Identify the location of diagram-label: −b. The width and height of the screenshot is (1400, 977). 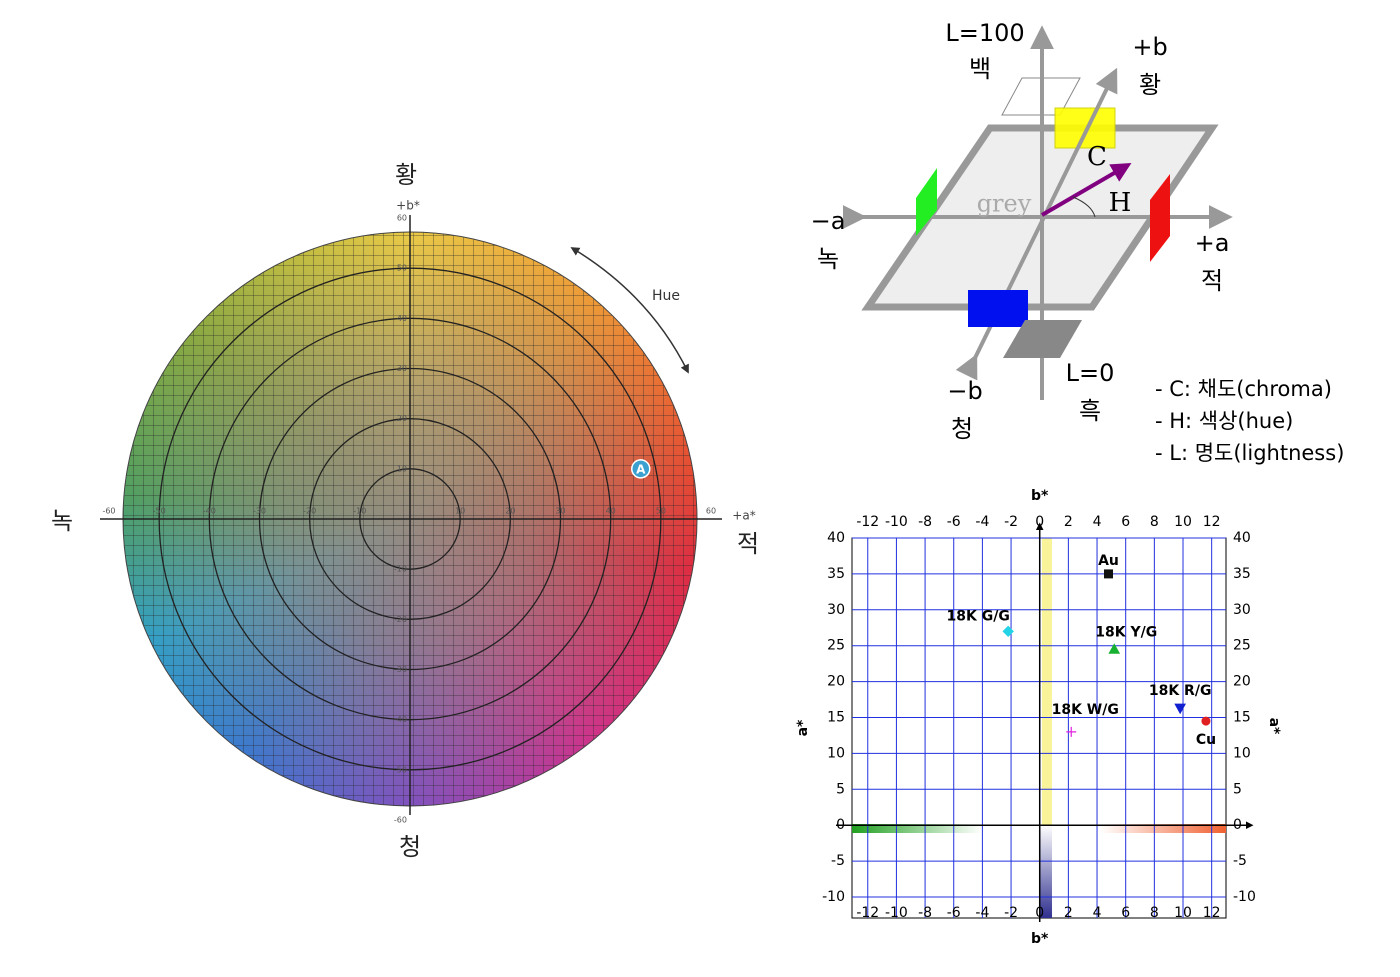
(964, 391).